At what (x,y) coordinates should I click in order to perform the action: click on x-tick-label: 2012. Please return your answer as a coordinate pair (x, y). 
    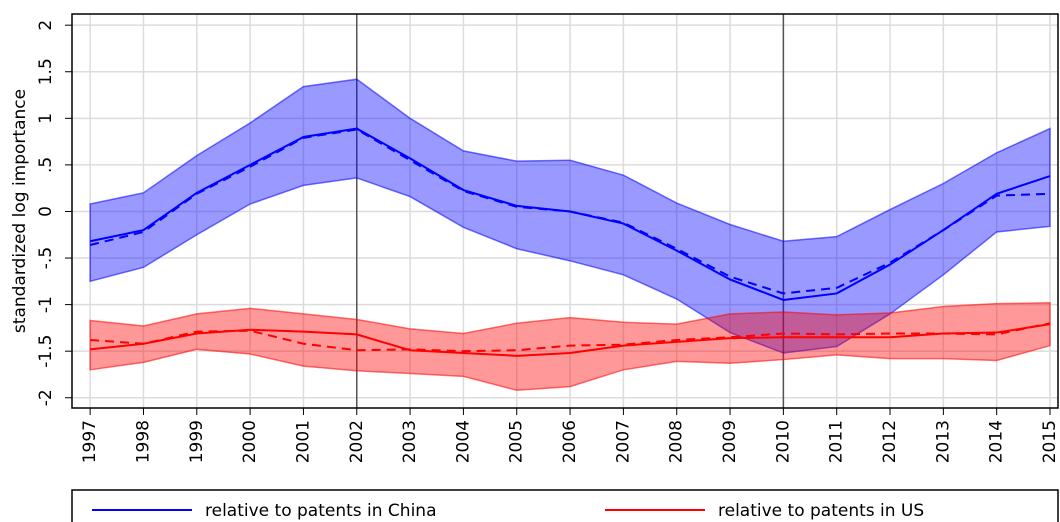
    Looking at the image, I should click on (890, 441).